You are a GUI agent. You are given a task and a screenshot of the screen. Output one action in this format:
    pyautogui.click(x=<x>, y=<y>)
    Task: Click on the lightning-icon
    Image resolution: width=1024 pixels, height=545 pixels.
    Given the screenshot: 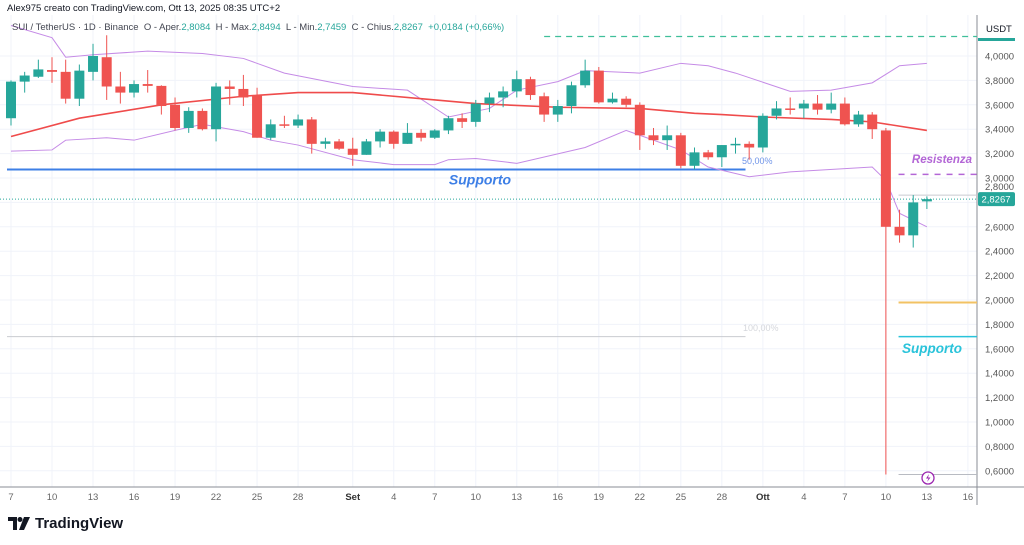 What is the action you would take?
    pyautogui.click(x=928, y=478)
    